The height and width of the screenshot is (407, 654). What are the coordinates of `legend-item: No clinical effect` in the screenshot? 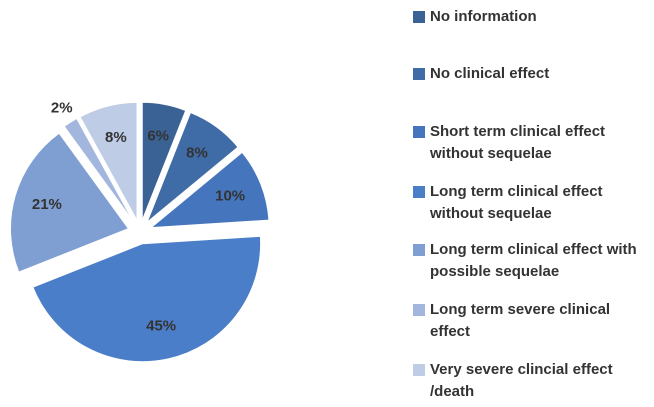 It's located at (532, 74).